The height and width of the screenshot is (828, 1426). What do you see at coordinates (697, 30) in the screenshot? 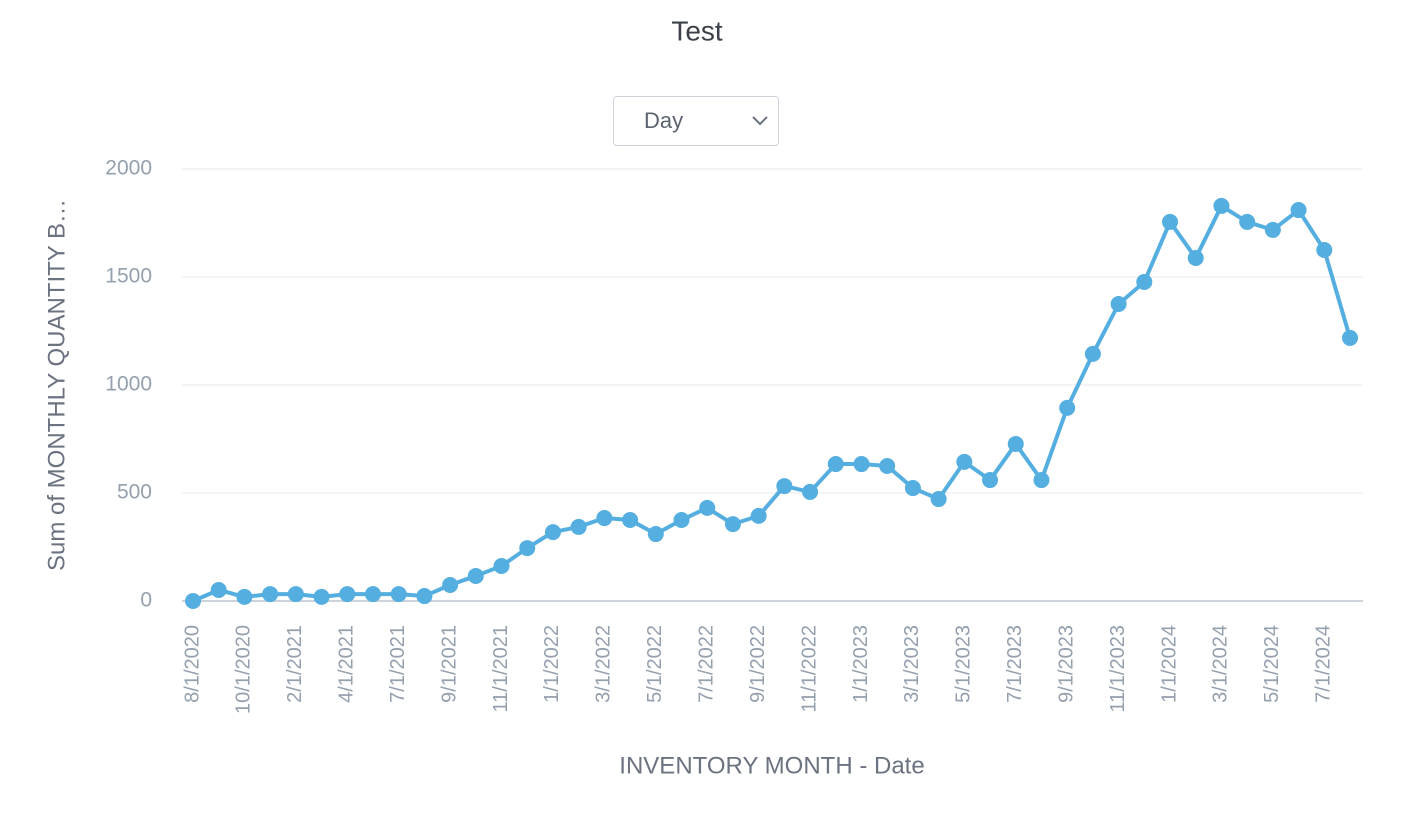
I see `chart-title: Test` at bounding box center [697, 30].